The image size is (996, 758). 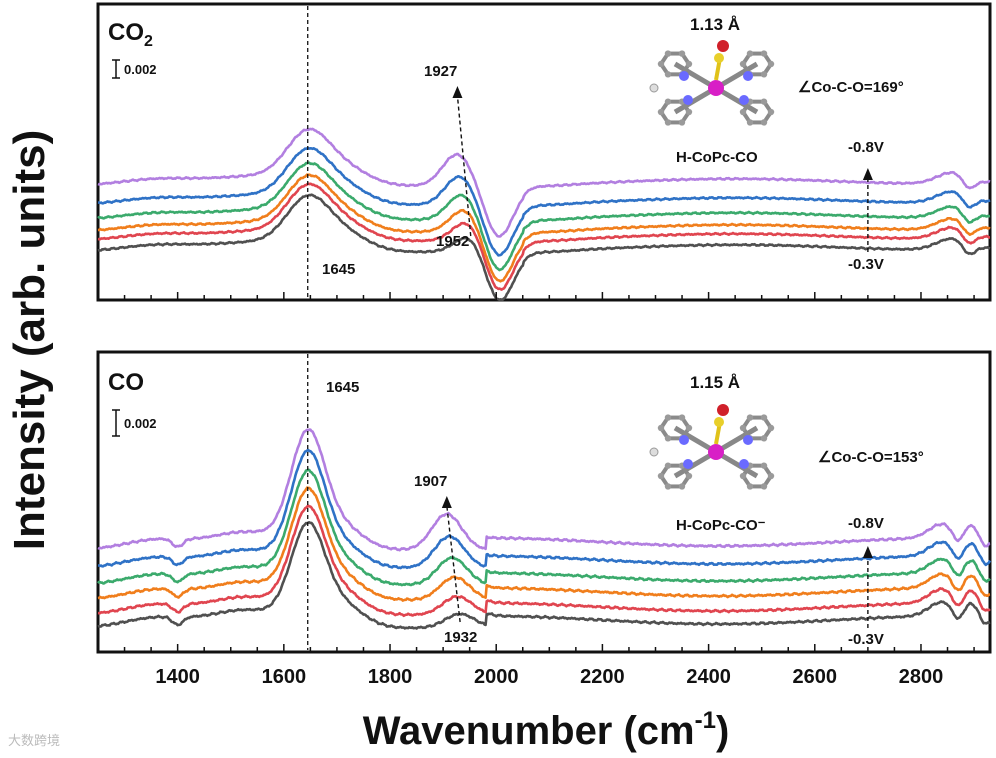 What do you see at coordinates (177, 677) in the screenshot?
I see `x-tick-label: 1400` at bounding box center [177, 677].